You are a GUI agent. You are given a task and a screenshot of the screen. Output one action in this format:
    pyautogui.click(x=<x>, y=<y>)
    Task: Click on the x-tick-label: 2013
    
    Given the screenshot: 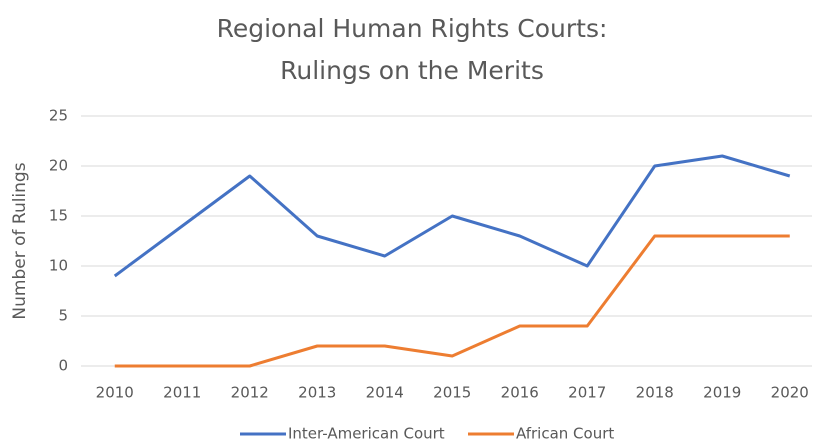 What is the action you would take?
    pyautogui.click(x=317, y=393)
    